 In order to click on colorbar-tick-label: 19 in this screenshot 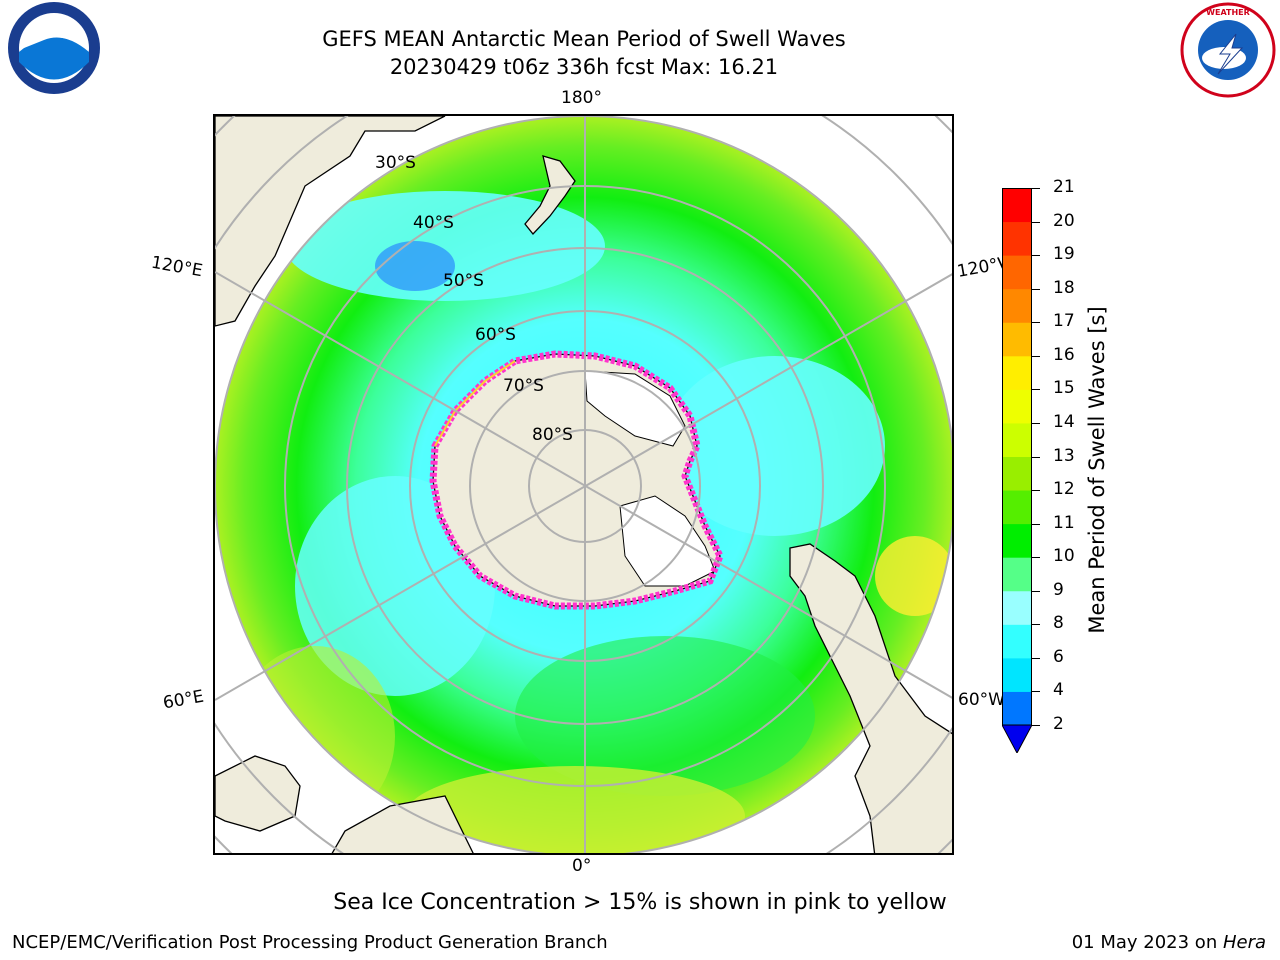, I will do `click(1064, 254)`.